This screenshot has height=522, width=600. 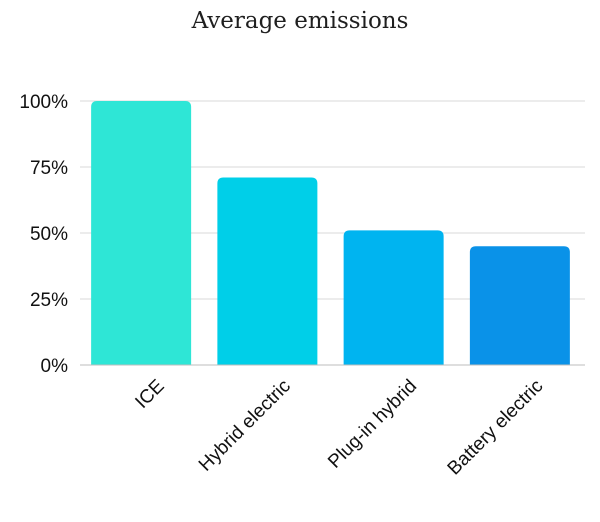 I want to click on bar-ice, so click(x=141, y=233).